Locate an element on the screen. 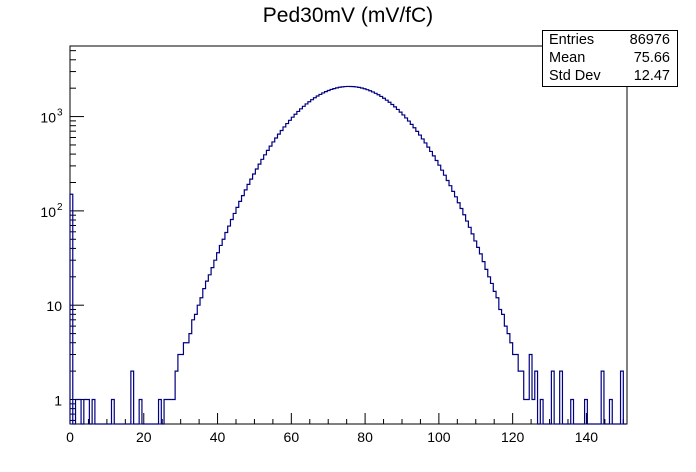 This screenshot has width=696, height=472. stats-std-label: Std Dev is located at coordinates (575, 76).